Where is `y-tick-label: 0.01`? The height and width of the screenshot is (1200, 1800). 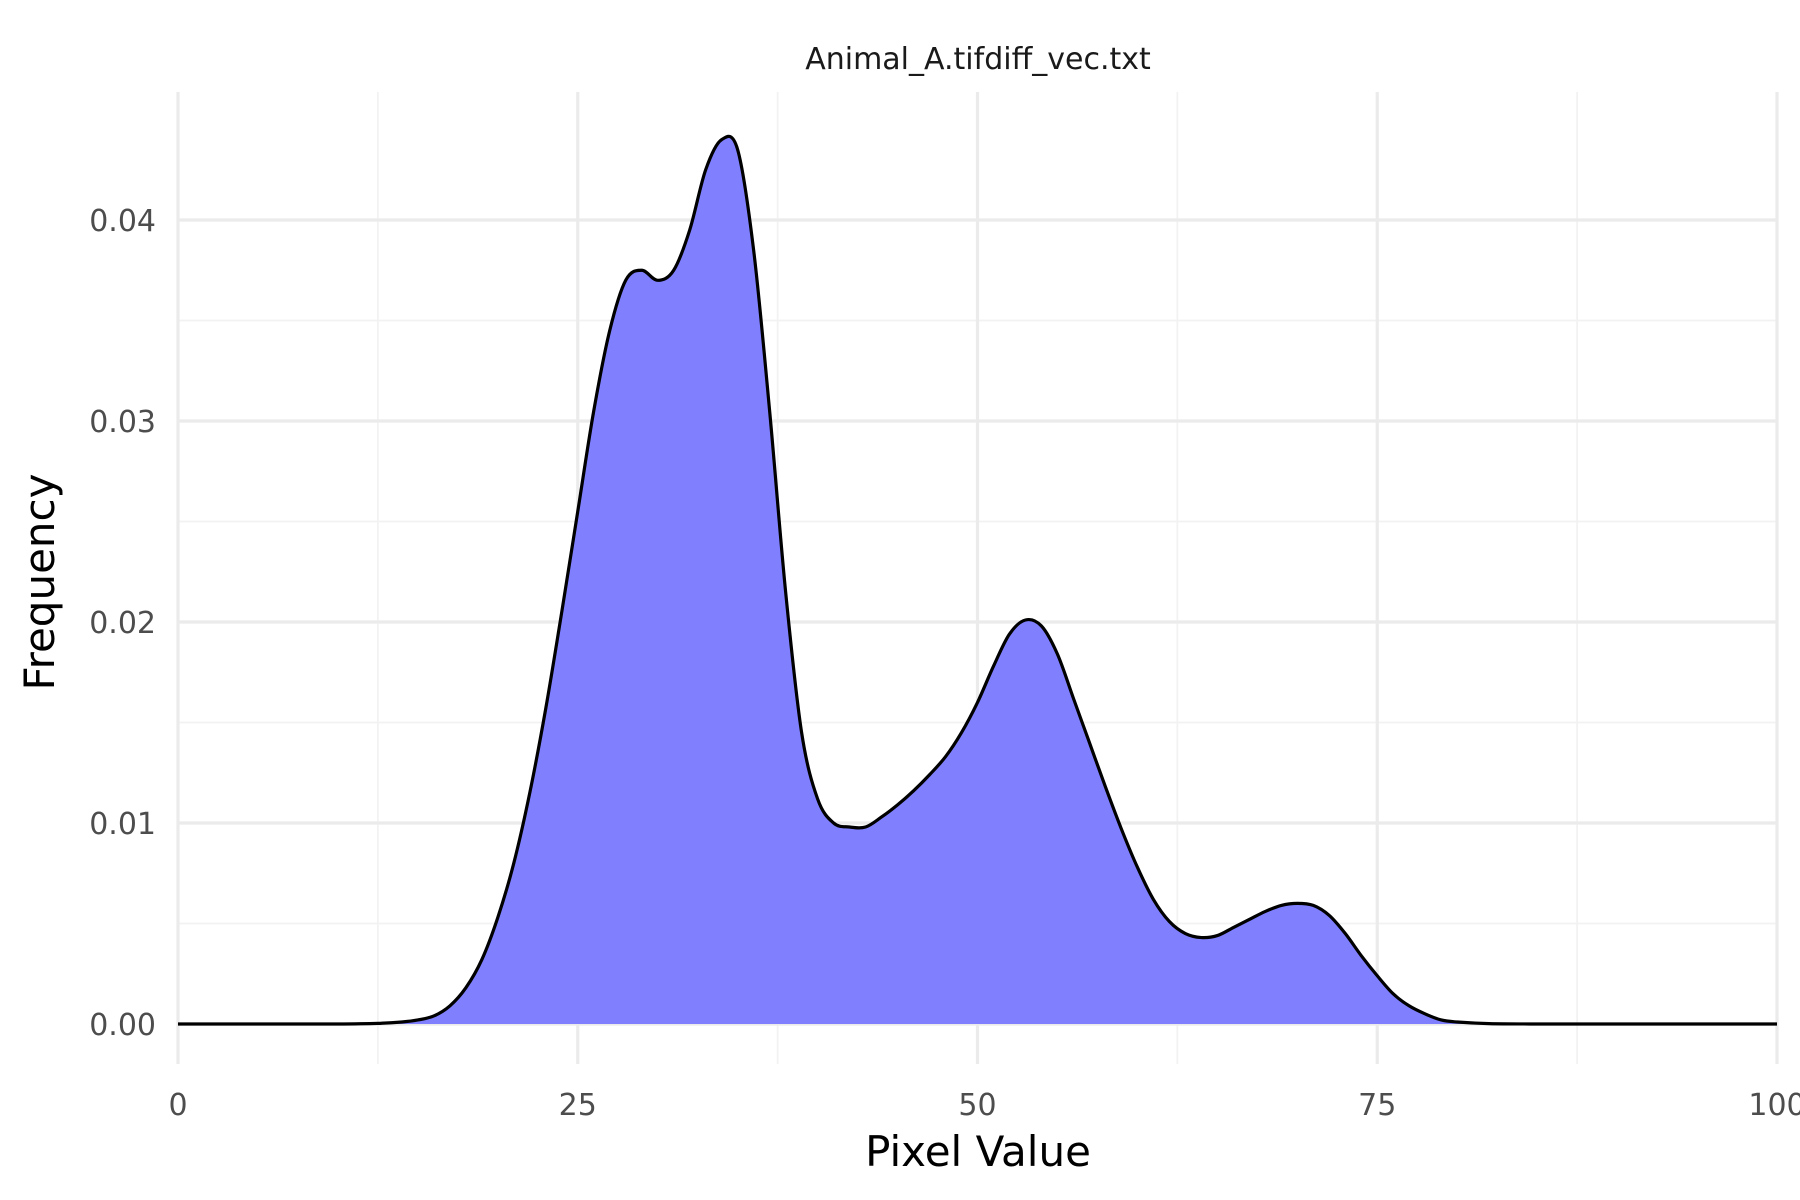 y-tick-label: 0.01 is located at coordinates (122, 824).